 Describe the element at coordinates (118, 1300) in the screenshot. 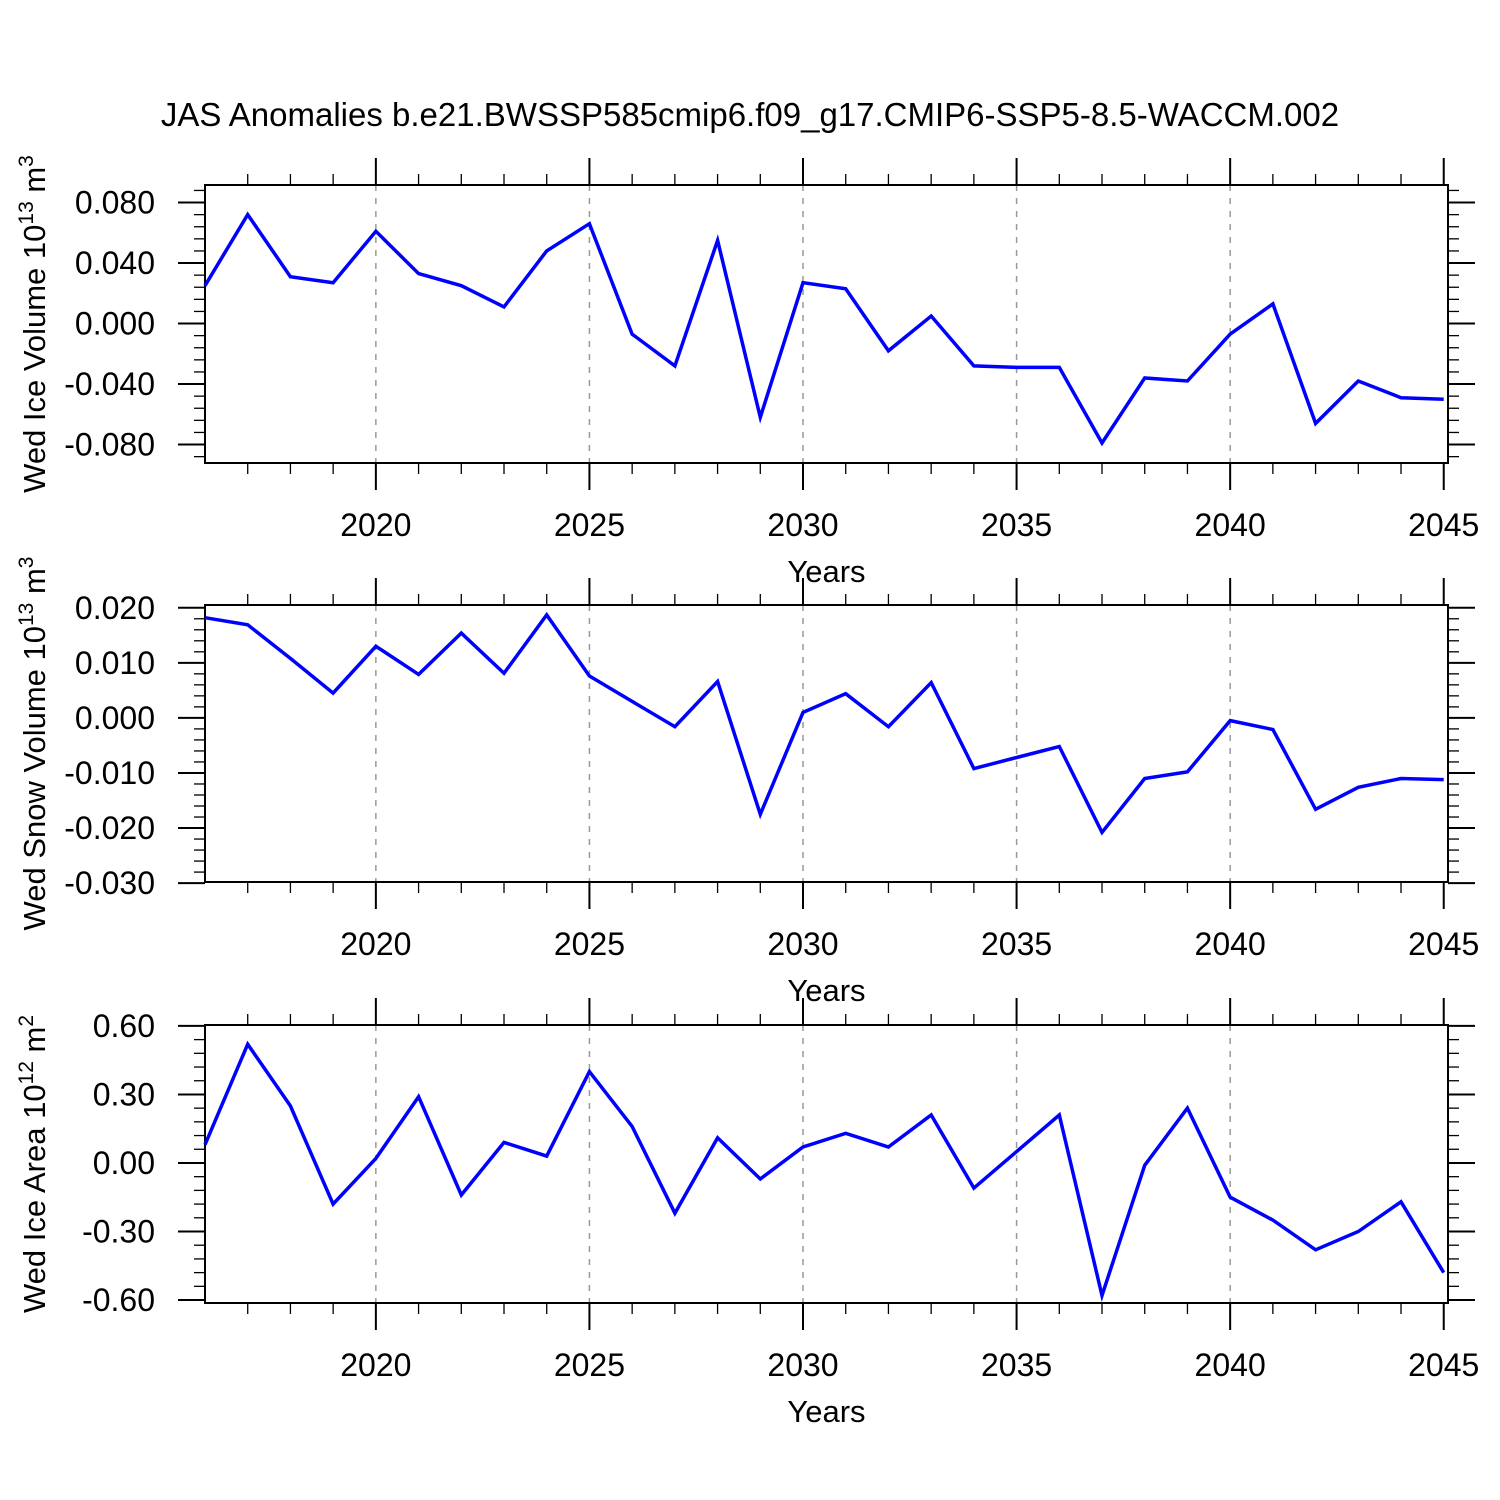

I see `y-tick-label: -0.60` at that location.